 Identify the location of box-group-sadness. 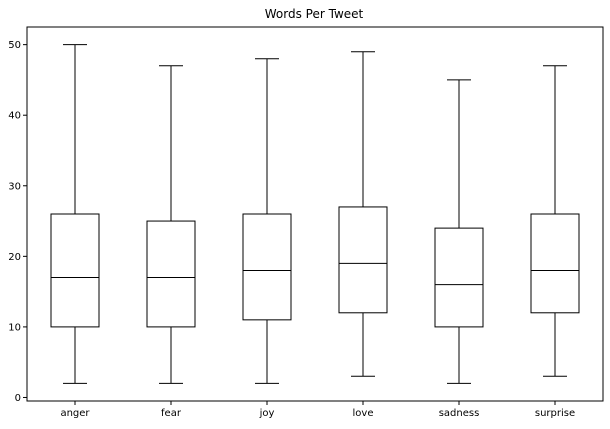
(459, 231).